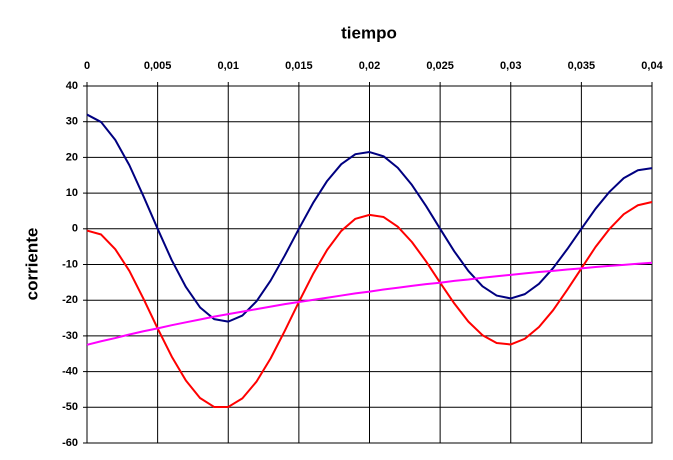 The height and width of the screenshot is (460, 673). Describe the element at coordinates (72, 157) in the screenshot. I see `y-tick-label: 20` at that location.